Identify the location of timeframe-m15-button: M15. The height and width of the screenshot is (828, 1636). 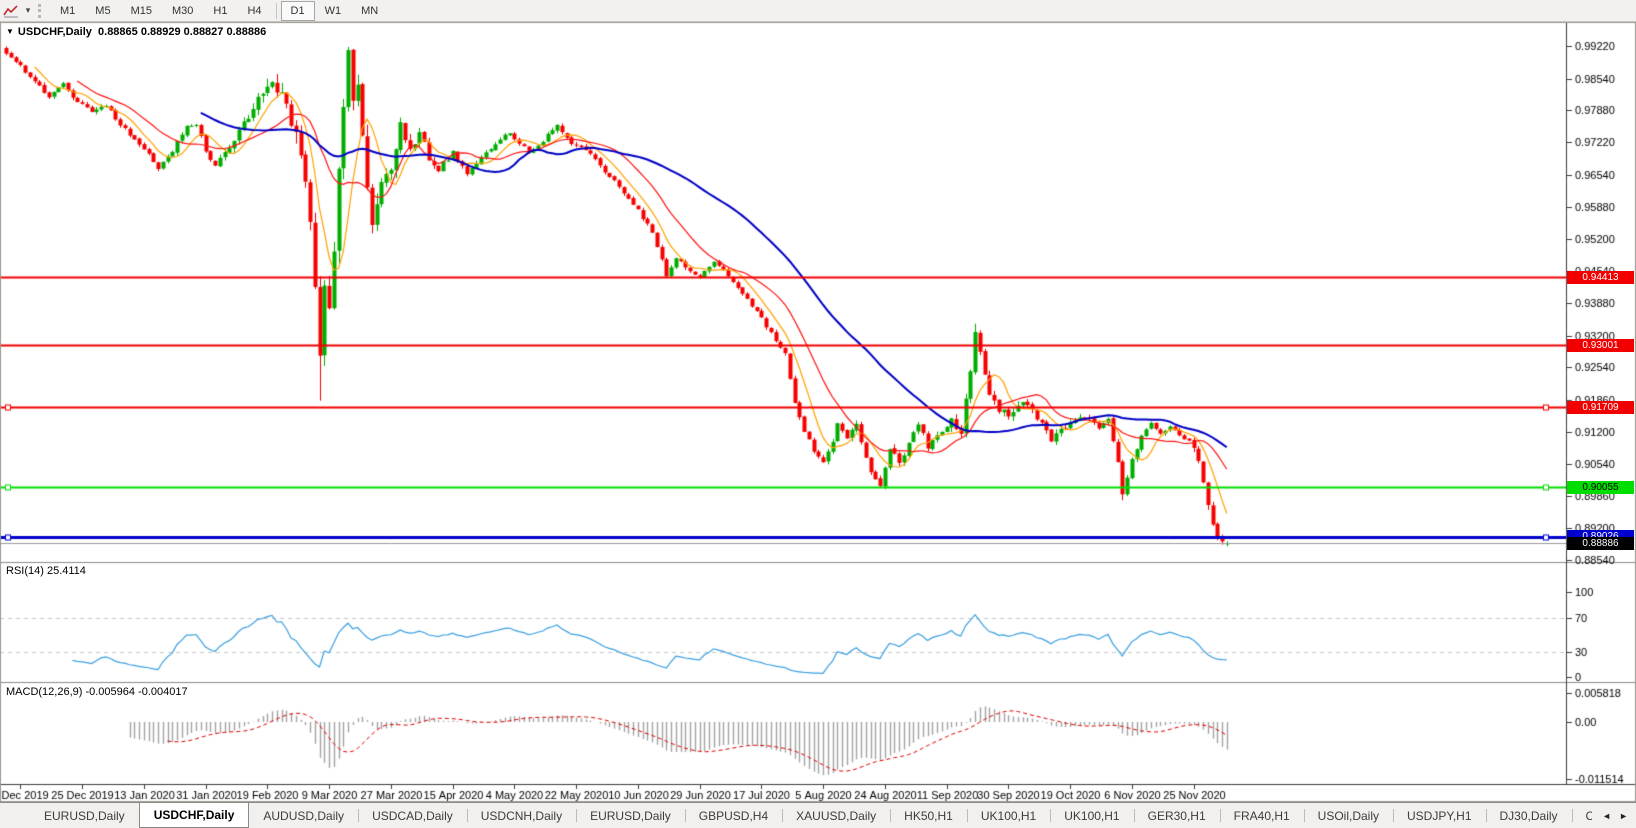
(141, 10).